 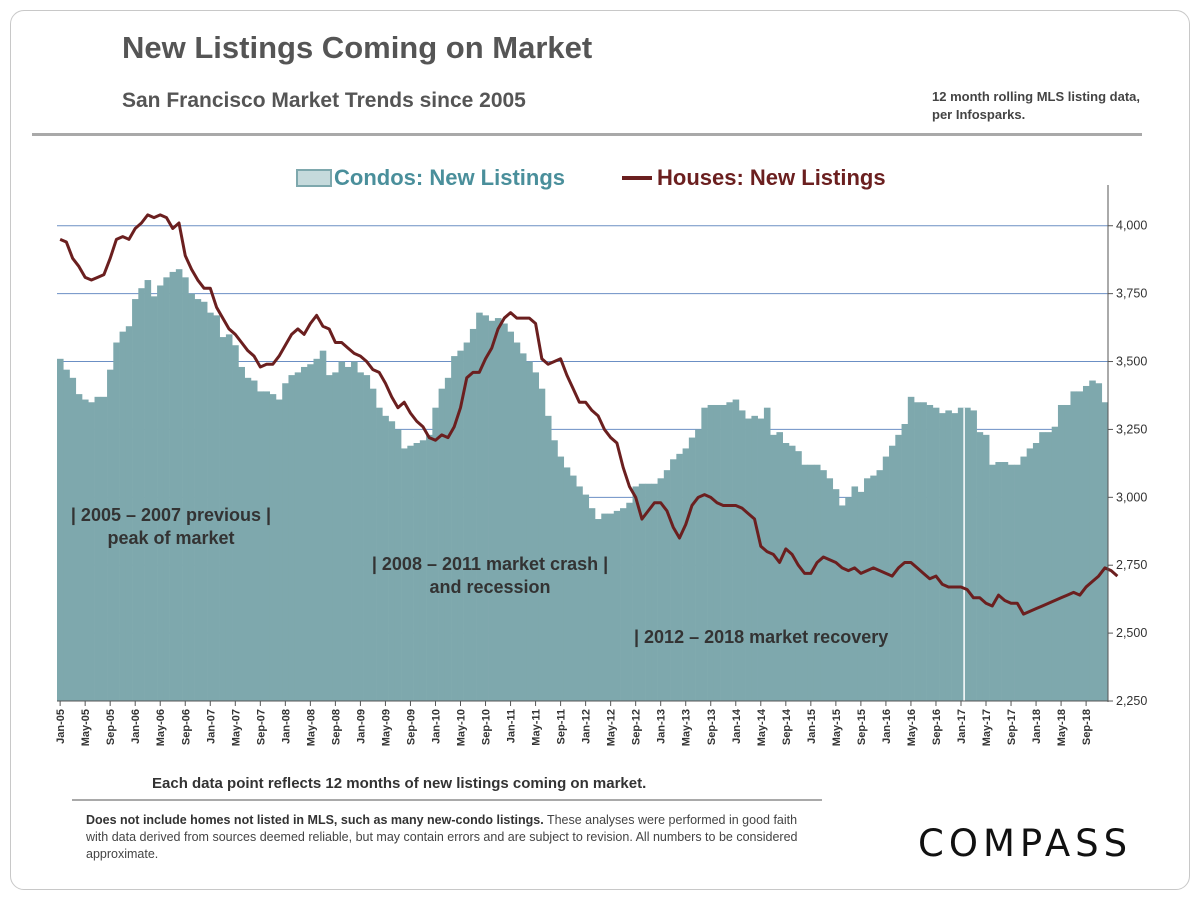 I want to click on x-tick-label: Sep-09, so click(x=411, y=727).